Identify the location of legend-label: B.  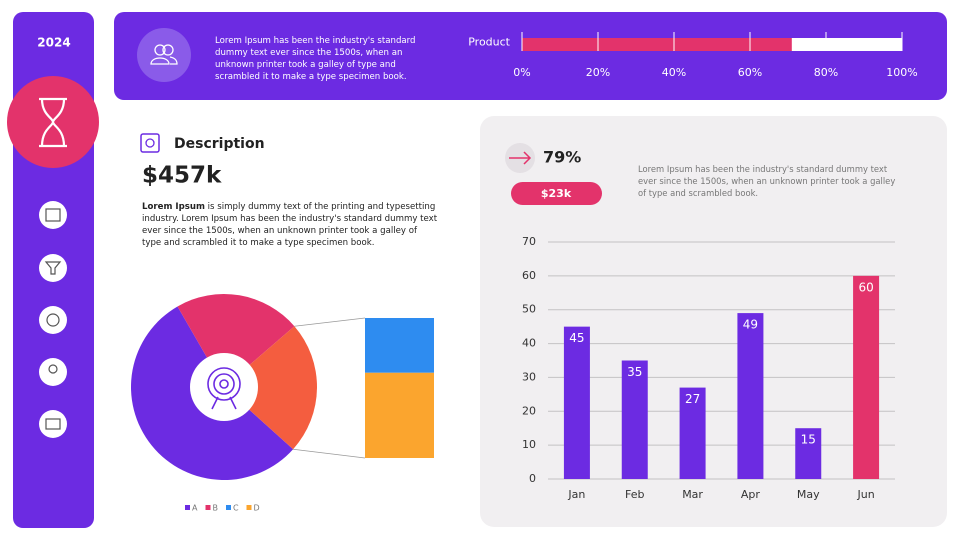
(216, 508).